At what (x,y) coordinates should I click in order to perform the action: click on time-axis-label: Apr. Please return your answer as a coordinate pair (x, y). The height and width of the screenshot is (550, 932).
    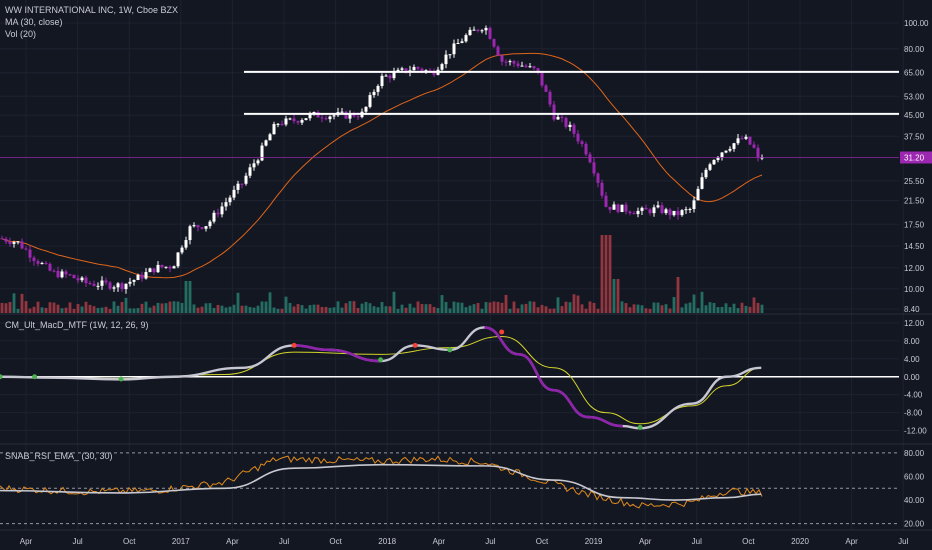
    Looking at the image, I should click on (26, 541).